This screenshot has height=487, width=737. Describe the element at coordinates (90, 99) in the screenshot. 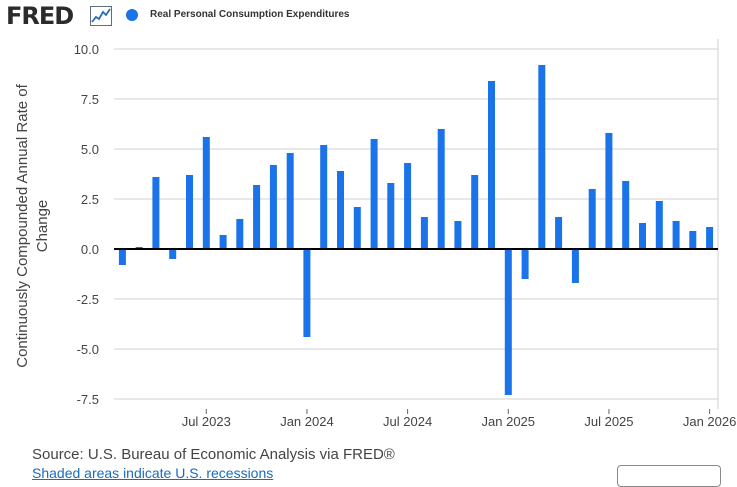

I see `y-tick-label: 7.5` at that location.